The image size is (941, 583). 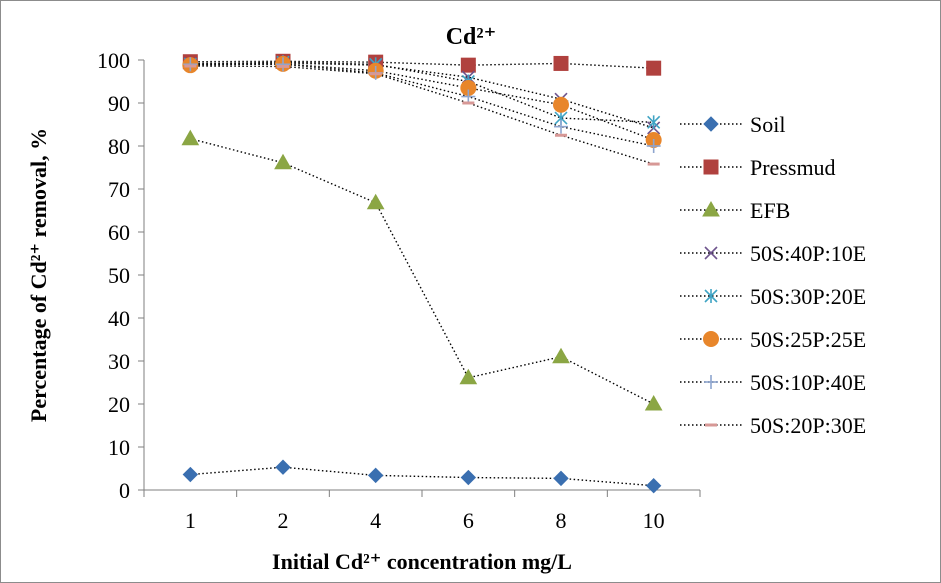 What do you see at coordinates (808, 253) in the screenshot?
I see `legend-label: 50S:40P:10E` at bounding box center [808, 253].